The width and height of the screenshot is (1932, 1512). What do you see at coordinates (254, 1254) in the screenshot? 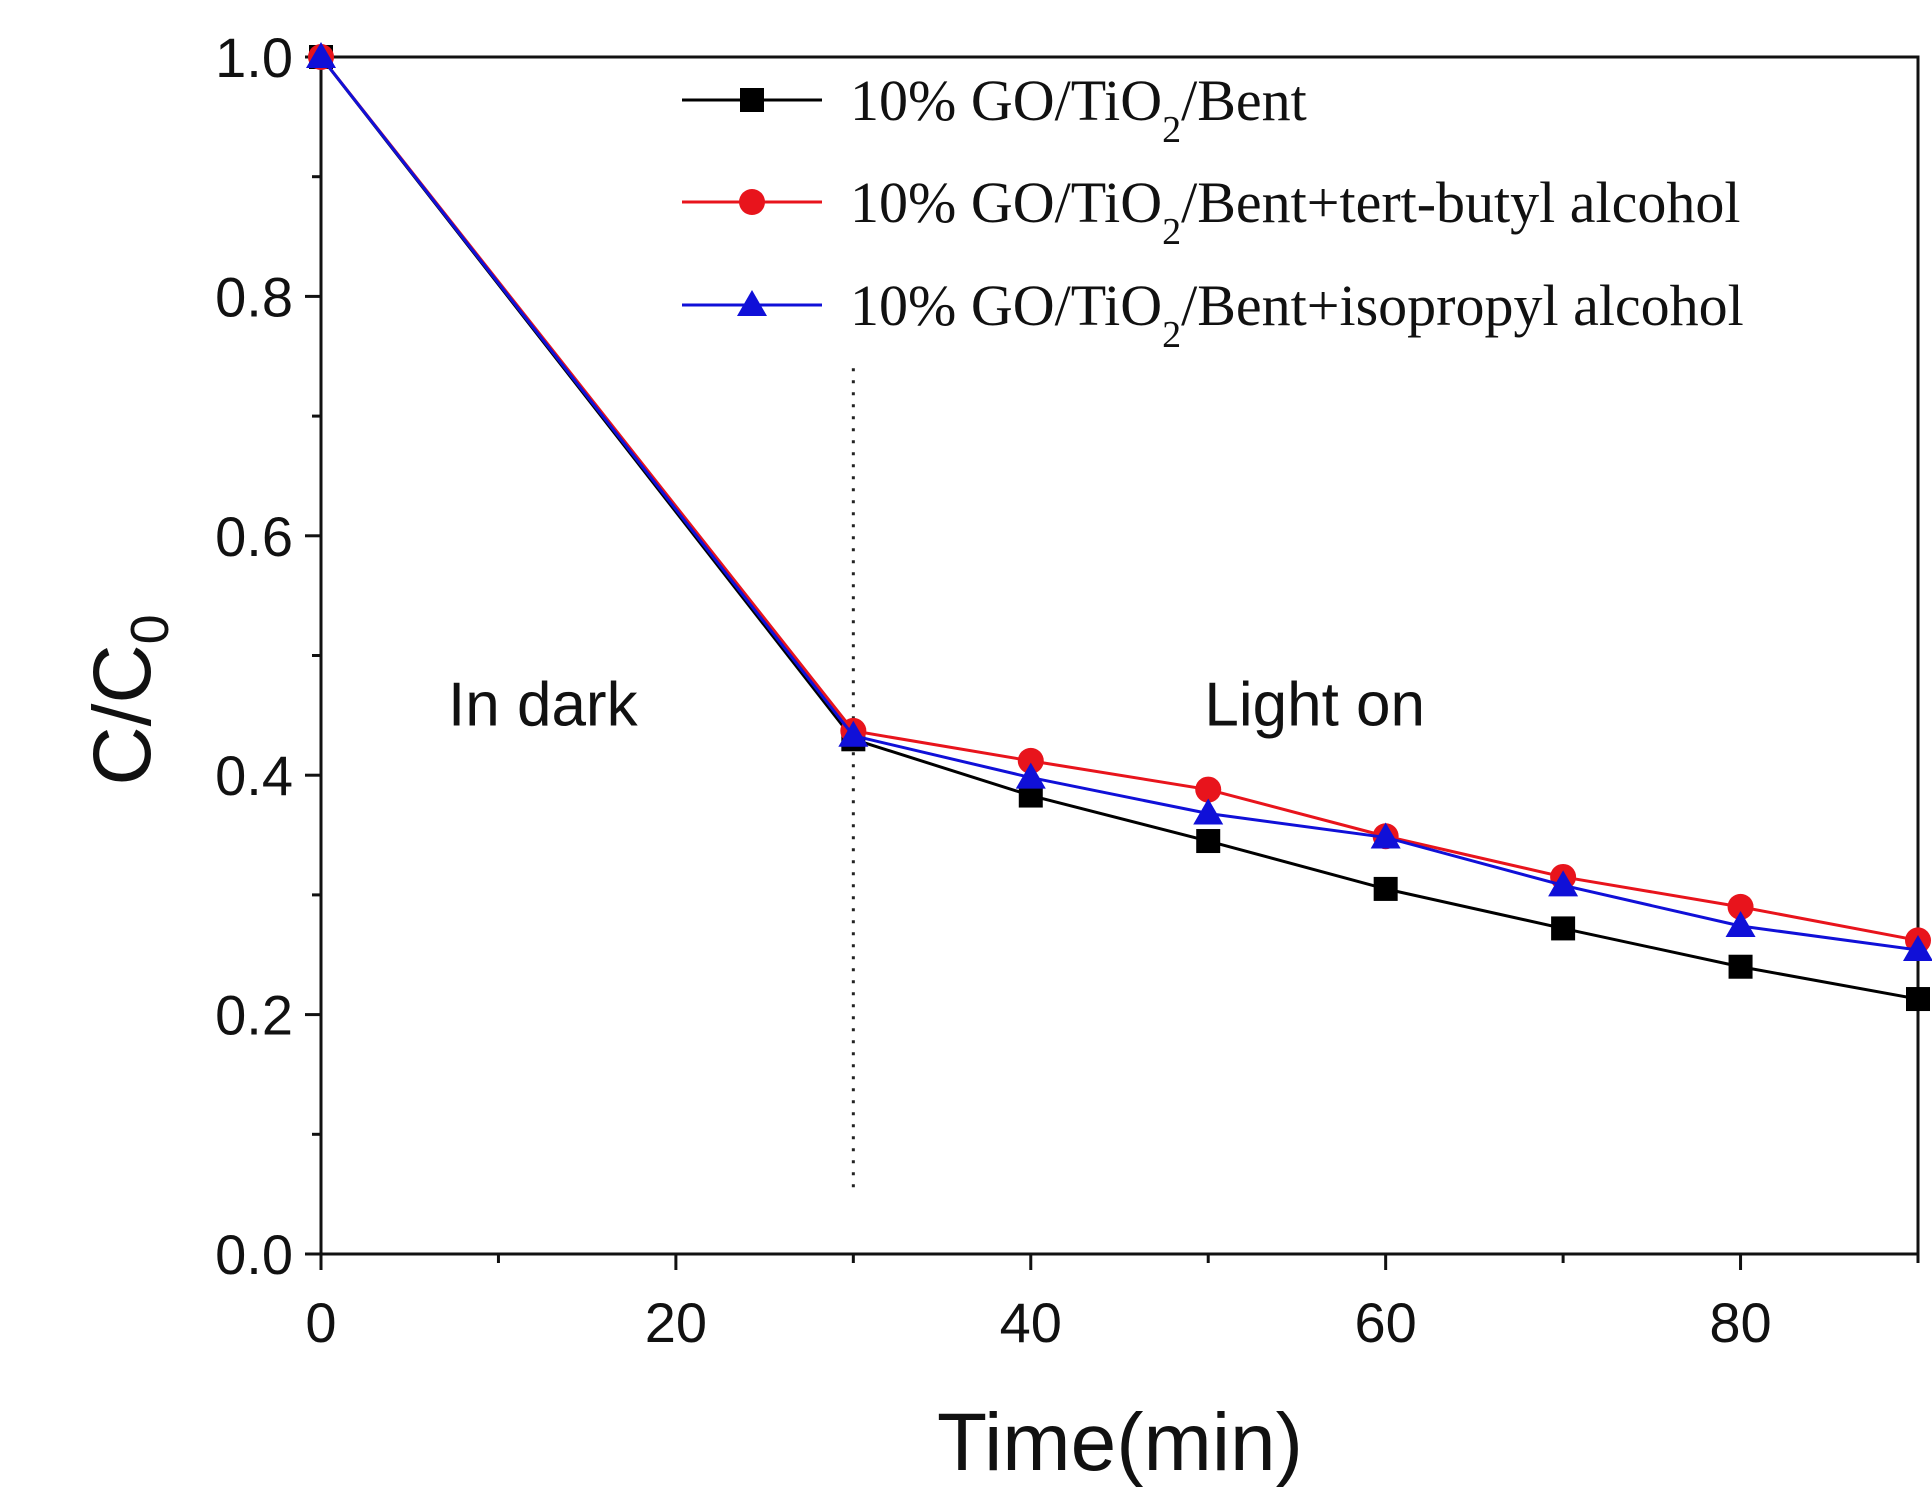
I see `y-tick-label: 0.0` at bounding box center [254, 1254].